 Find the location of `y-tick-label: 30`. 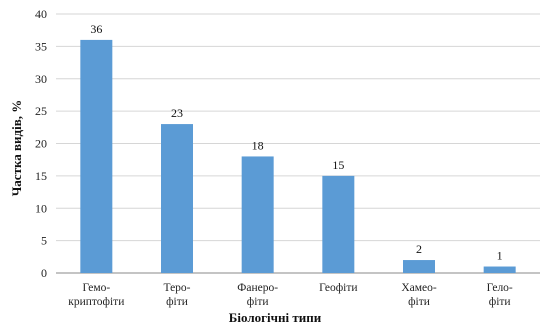

y-tick-label: 30 is located at coordinates (41, 79).